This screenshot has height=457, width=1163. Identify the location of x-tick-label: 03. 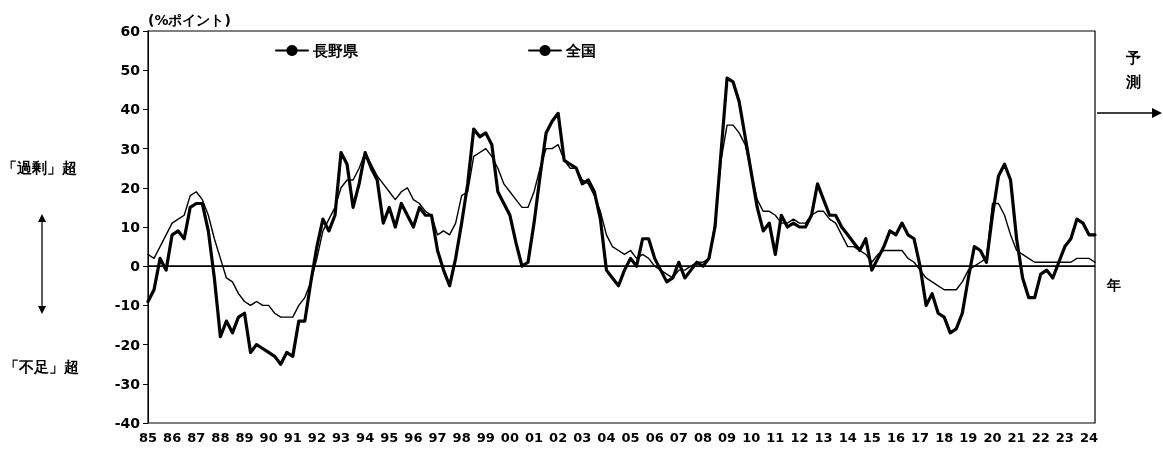
(582, 437).